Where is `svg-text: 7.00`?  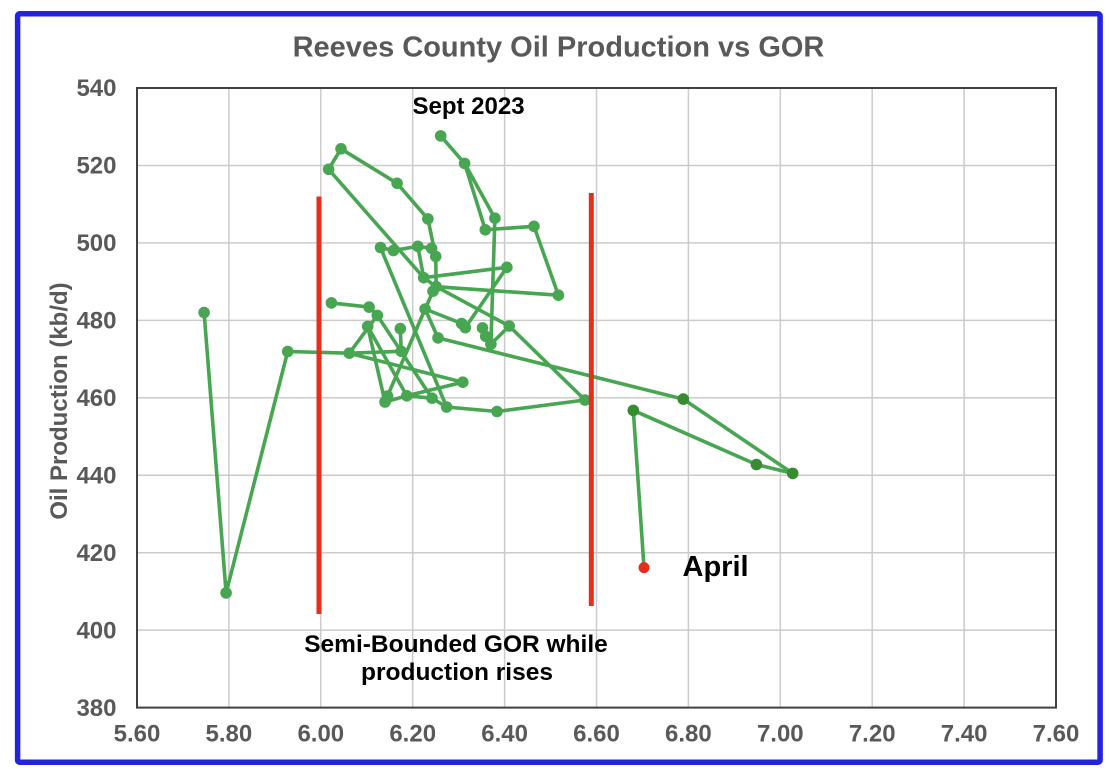 svg-text: 7.00 is located at coordinates (780, 733).